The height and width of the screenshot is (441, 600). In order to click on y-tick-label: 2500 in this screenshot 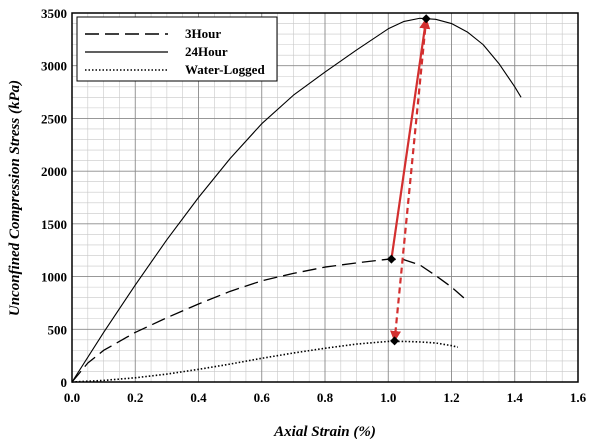, I will do `click(54, 118)`.